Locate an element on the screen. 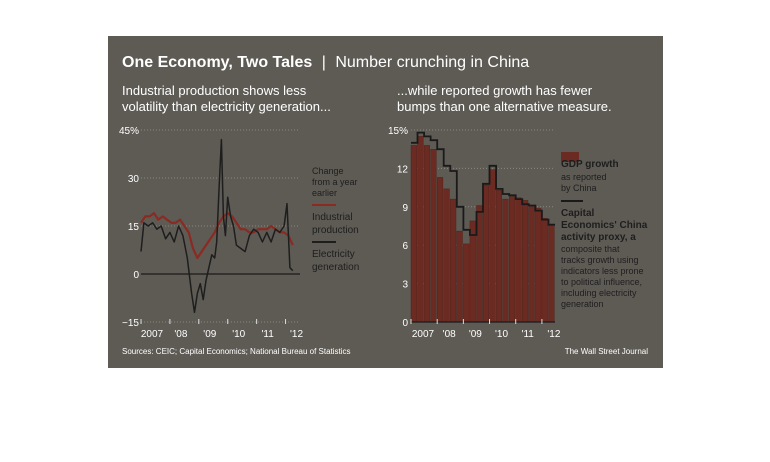 Image resolution: width=770 pixels, height=462 pixels. legend-swatch-gdp is located at coordinates (570, 157).